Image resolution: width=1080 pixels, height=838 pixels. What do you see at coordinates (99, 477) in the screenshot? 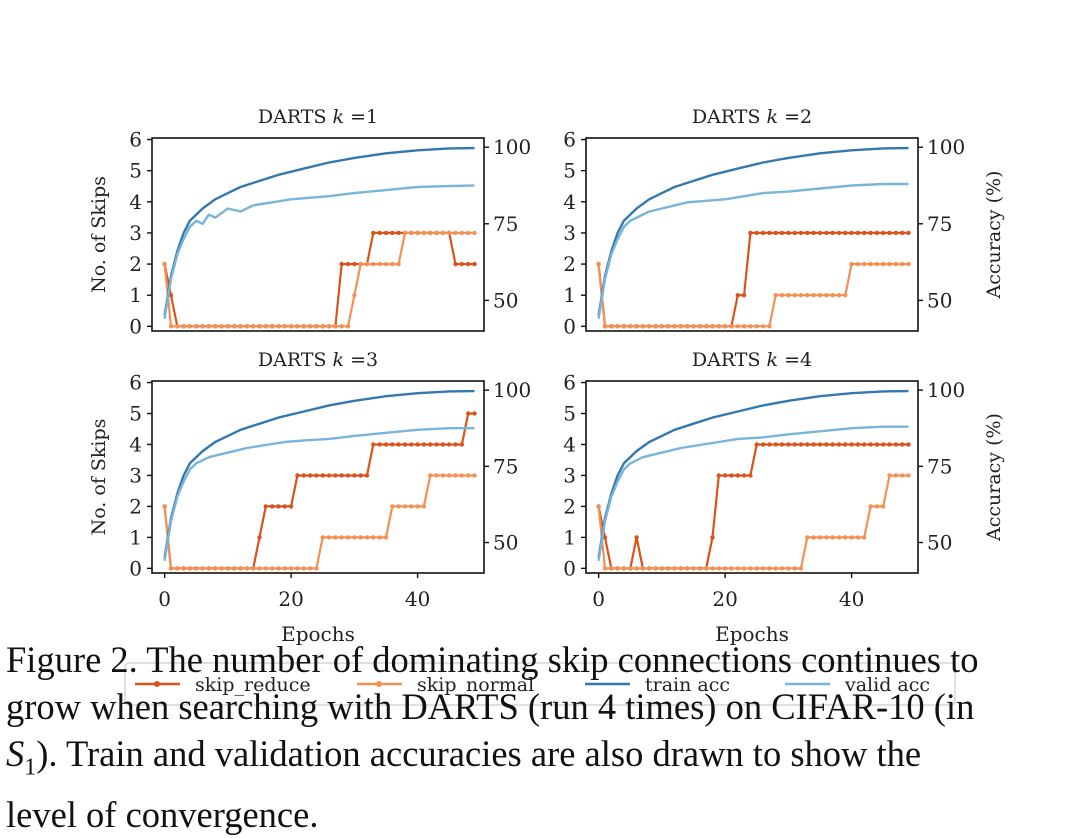
I see `y-left-axis-label: No. of Skips` at bounding box center [99, 477].